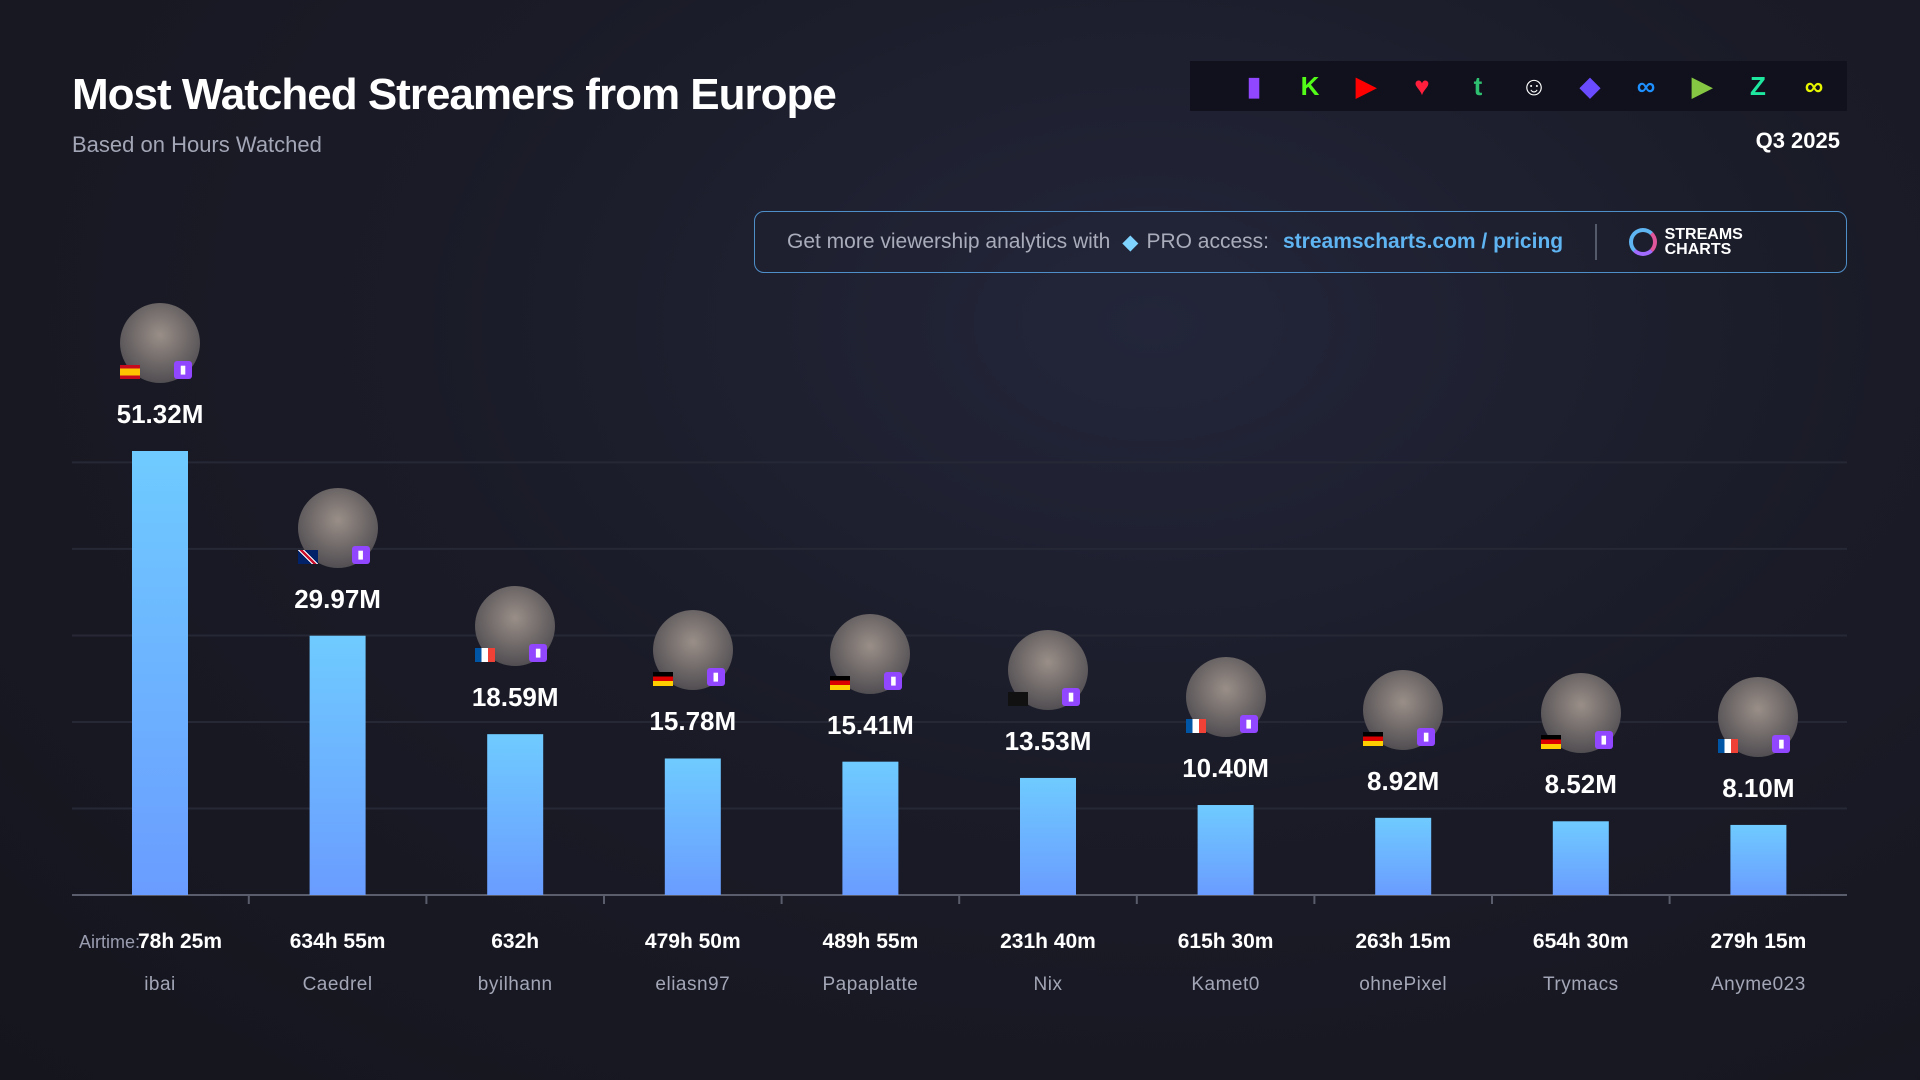 The height and width of the screenshot is (1080, 1920). I want to click on flag-GB-icon, so click(307, 556).